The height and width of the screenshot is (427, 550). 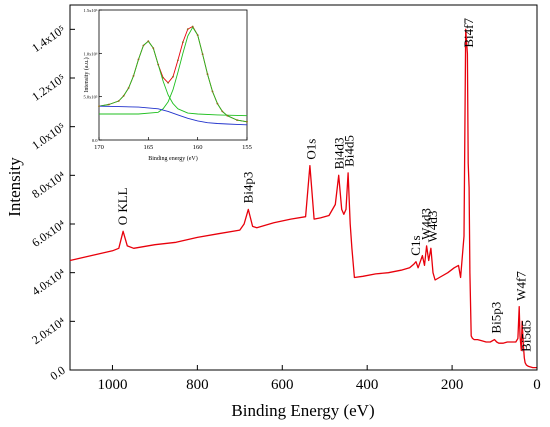 I want to click on inset-series-group, so click(x=173, y=75).